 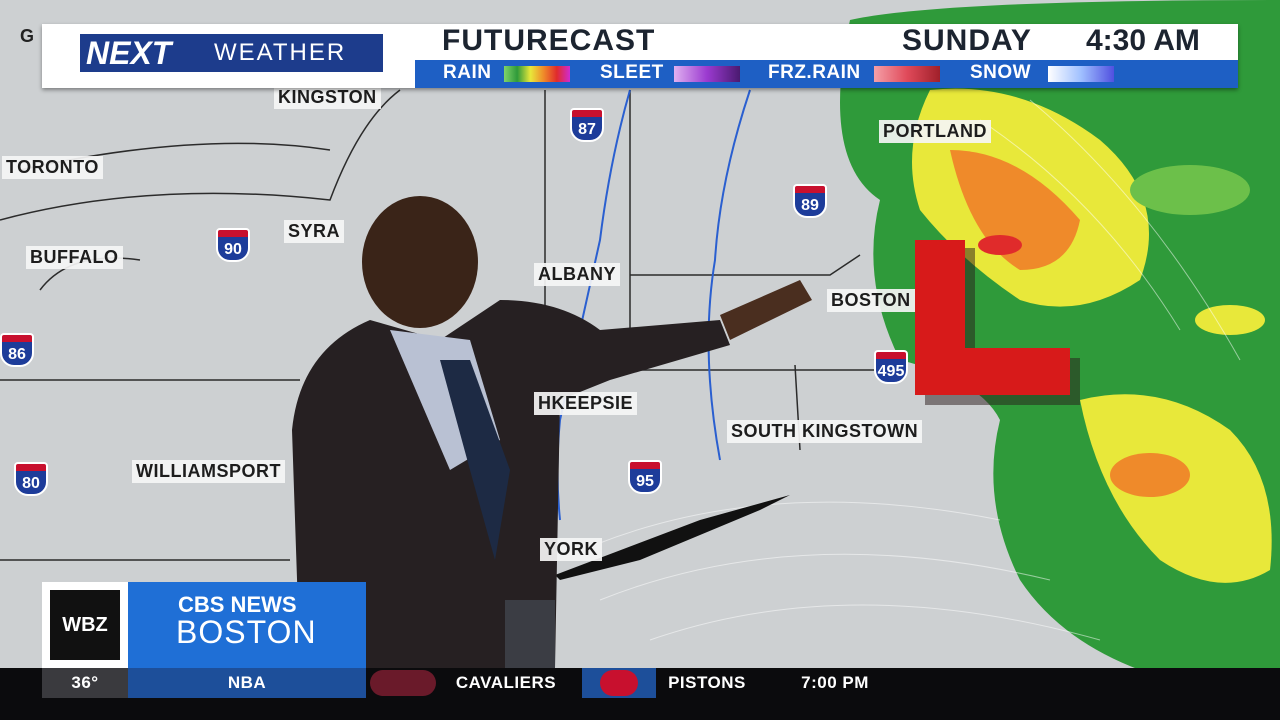 What do you see at coordinates (27, 36) in the screenshot?
I see `partial-label: G` at bounding box center [27, 36].